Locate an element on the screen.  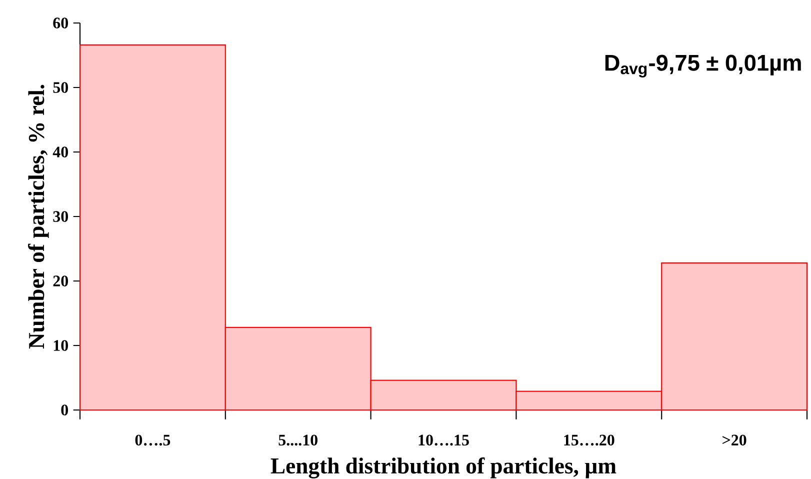
y-tick-label: 40 is located at coordinates (60, 152).